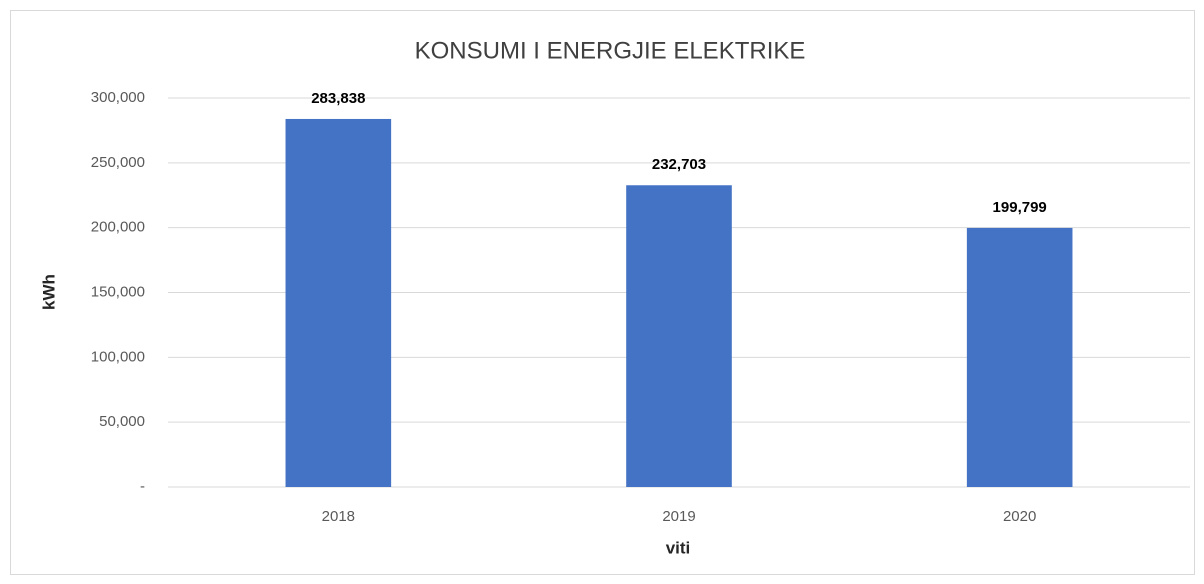 This screenshot has height=584, width=1204. What do you see at coordinates (48, 292) in the screenshot?
I see `y-axis-label: kWh` at bounding box center [48, 292].